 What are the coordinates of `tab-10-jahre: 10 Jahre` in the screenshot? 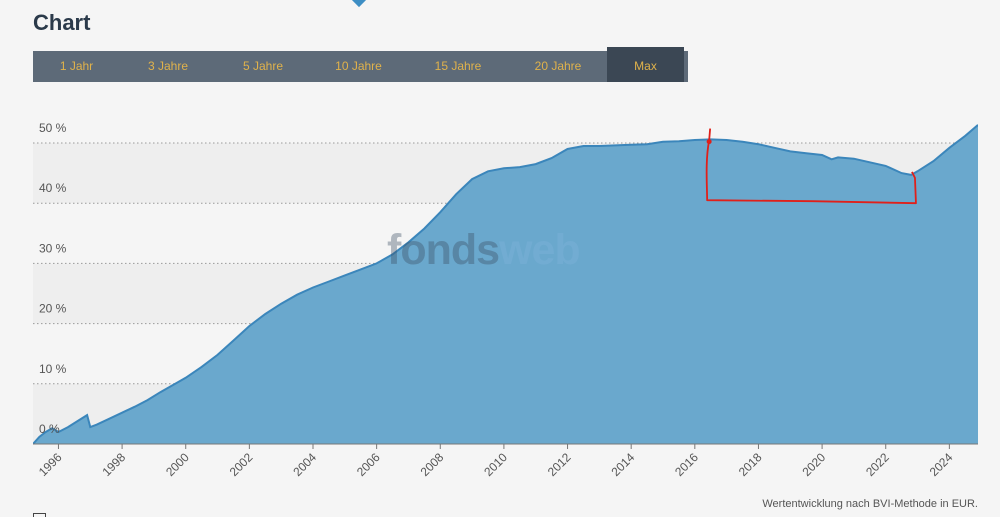 It's located at (358, 66).